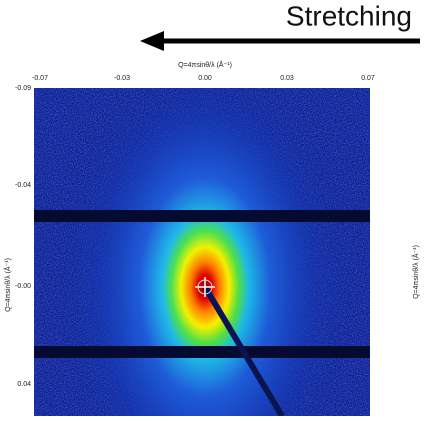 This screenshot has height=421, width=424. I want to click on x-axis-label: Q=4πsinθ/λ (Å⁻¹), so click(205, 64).